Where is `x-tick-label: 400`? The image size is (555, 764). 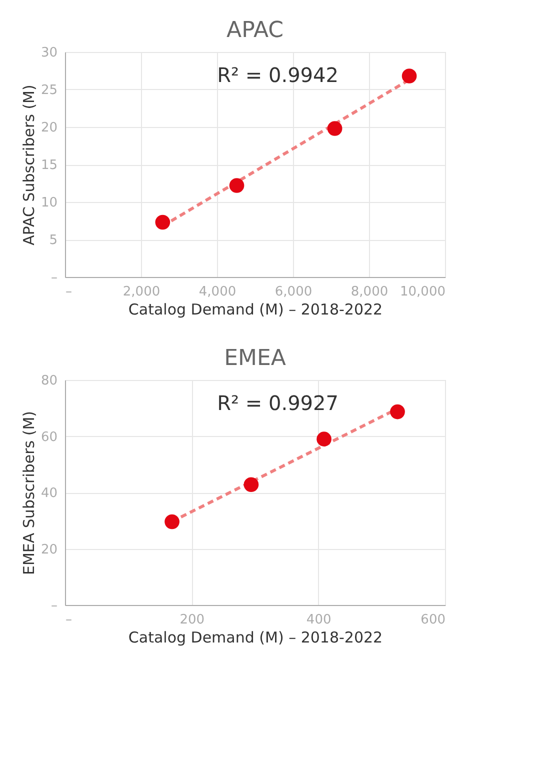 x-tick-label: 400 is located at coordinates (319, 620).